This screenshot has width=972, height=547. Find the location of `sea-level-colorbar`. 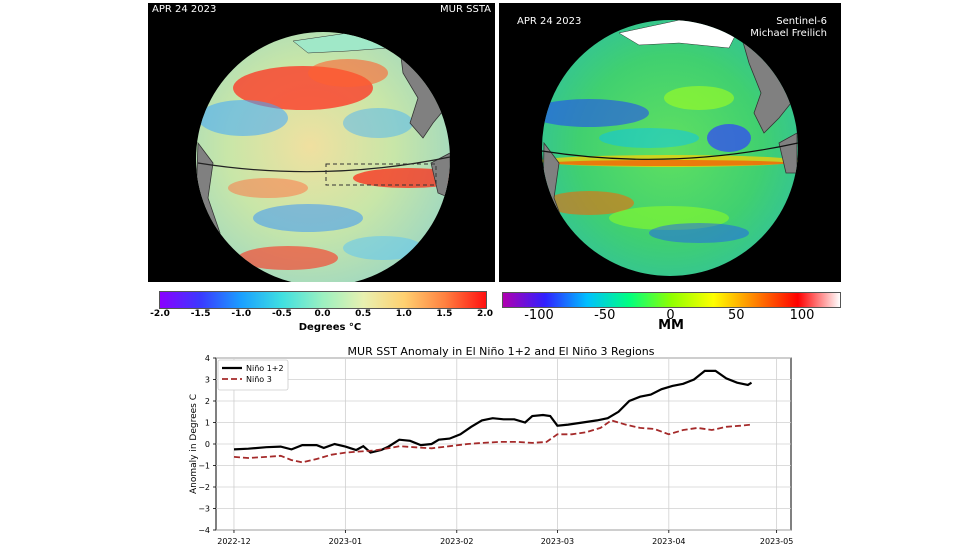

sea-level-colorbar is located at coordinates (671, 300).